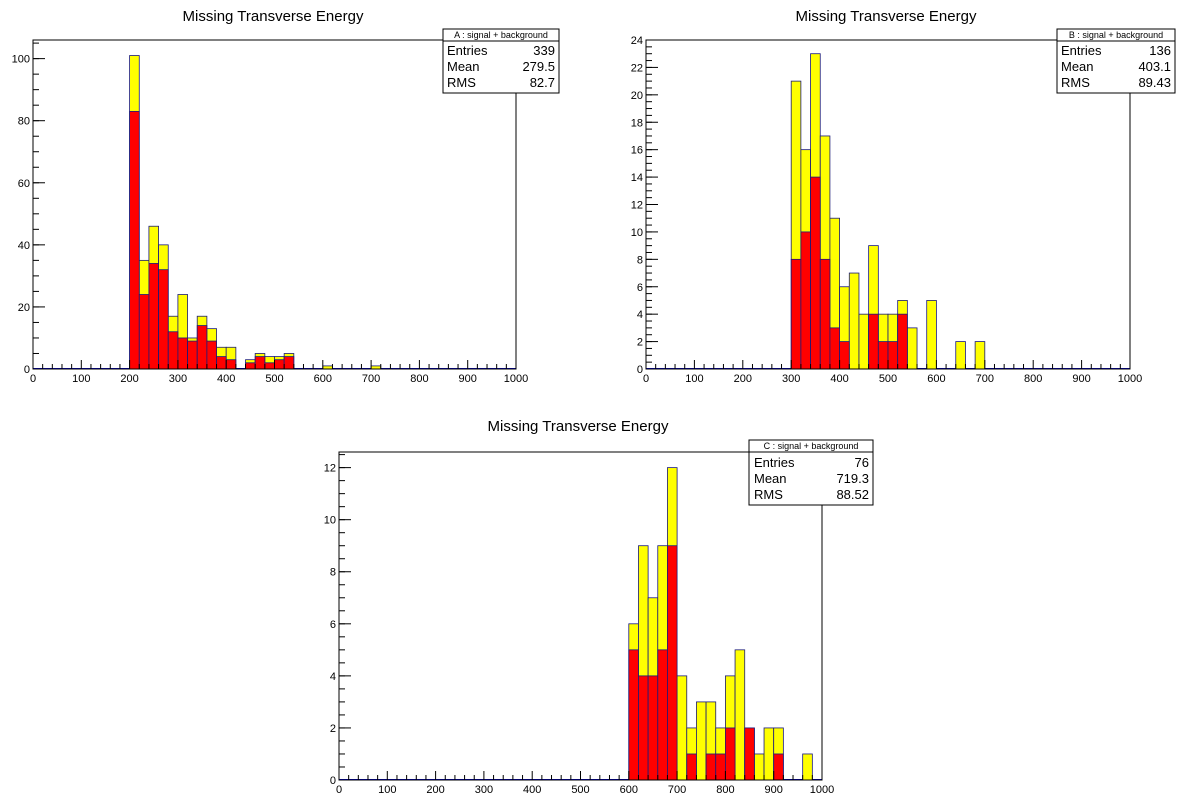 The width and height of the screenshot is (1177, 801). What do you see at coordinates (637, 178) in the screenshot?
I see `y-tick-label: 14` at bounding box center [637, 178].